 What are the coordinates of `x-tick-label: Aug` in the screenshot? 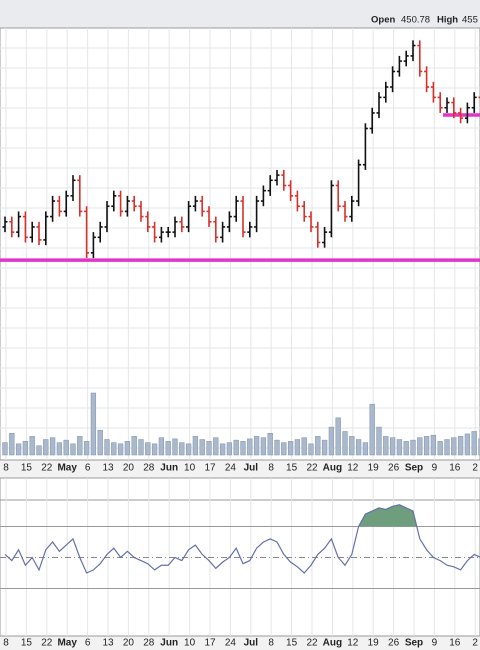 It's located at (332, 468).